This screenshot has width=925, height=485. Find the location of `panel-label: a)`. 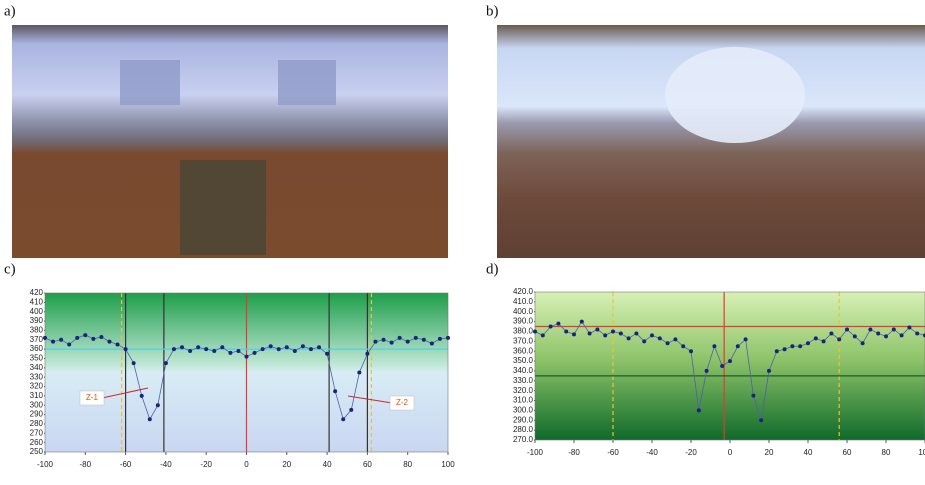

panel-label: a) is located at coordinates (10, 11).